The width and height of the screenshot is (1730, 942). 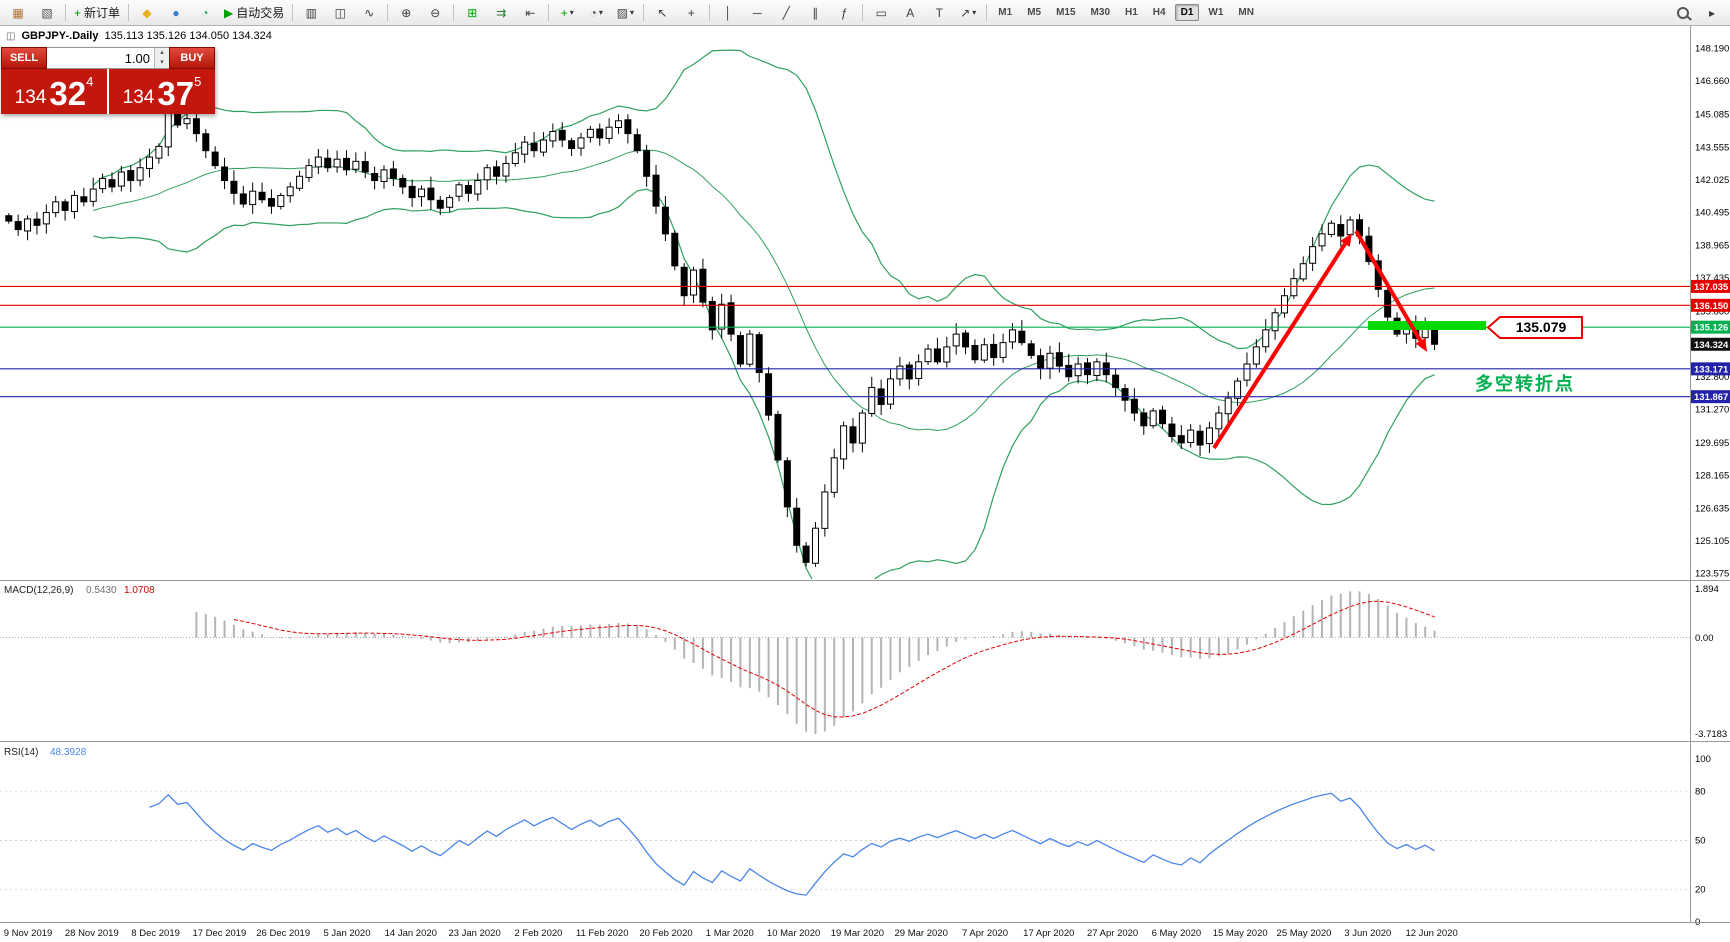 I want to click on lot-size-field: 1.00 ▴ ▾, so click(x=108, y=58).